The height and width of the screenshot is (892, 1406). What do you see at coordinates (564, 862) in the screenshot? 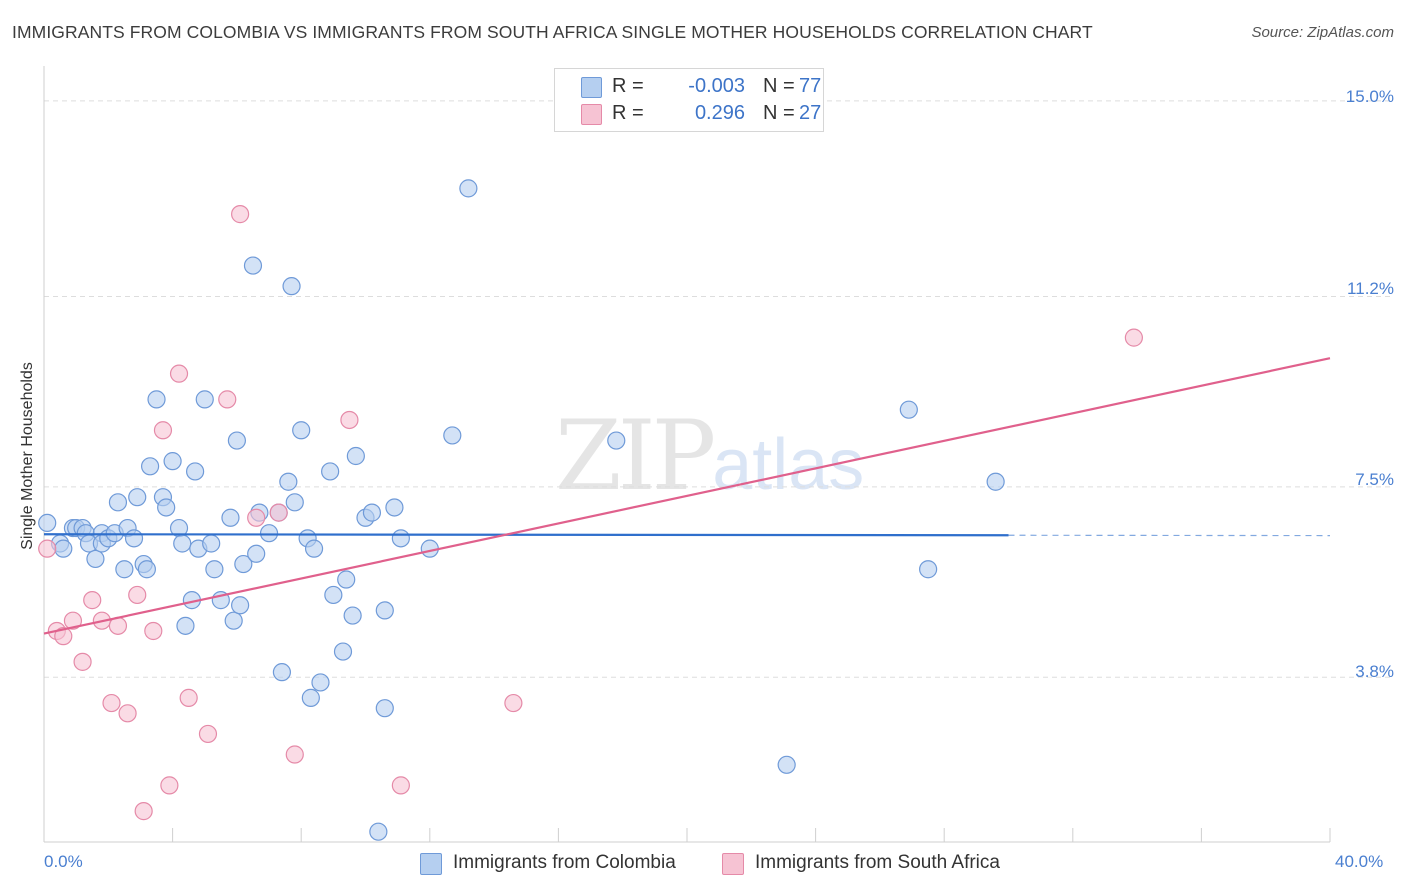
I see `bottom-legend-label: Immigrants from Colombia` at bounding box center [564, 862].